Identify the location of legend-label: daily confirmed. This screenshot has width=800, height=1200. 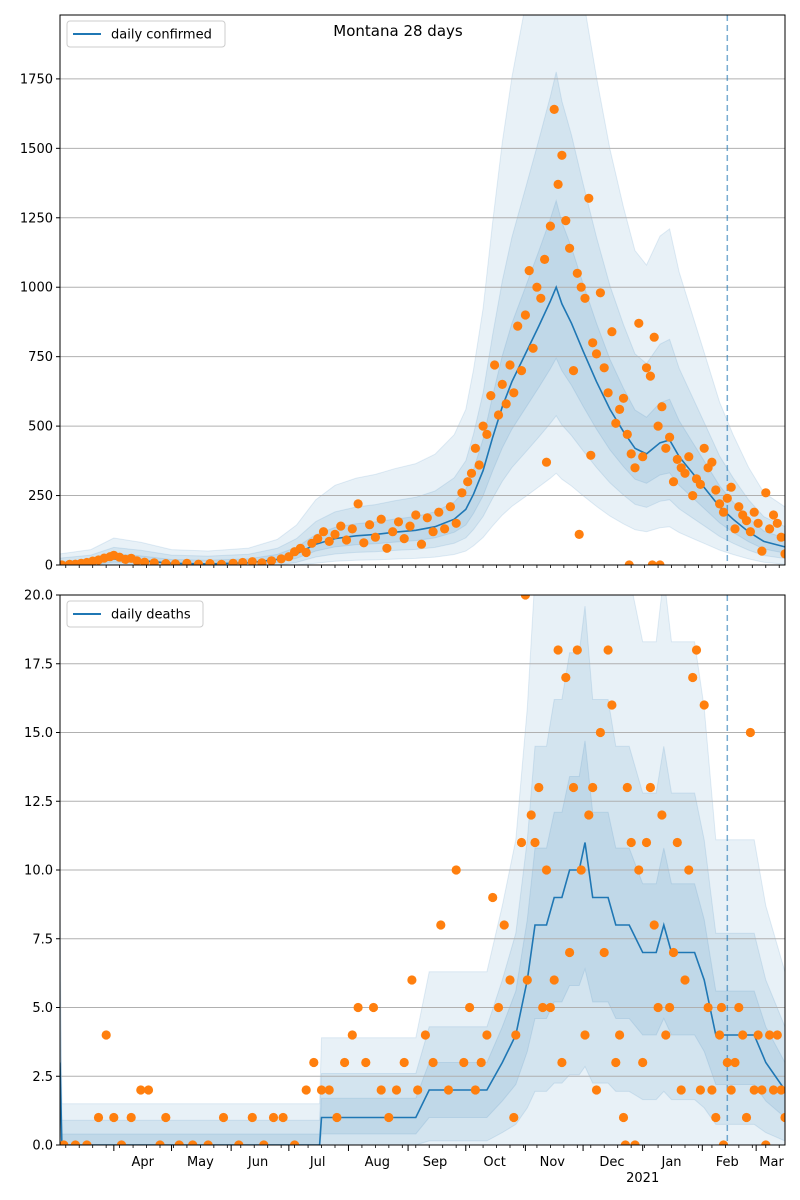
(161, 35).